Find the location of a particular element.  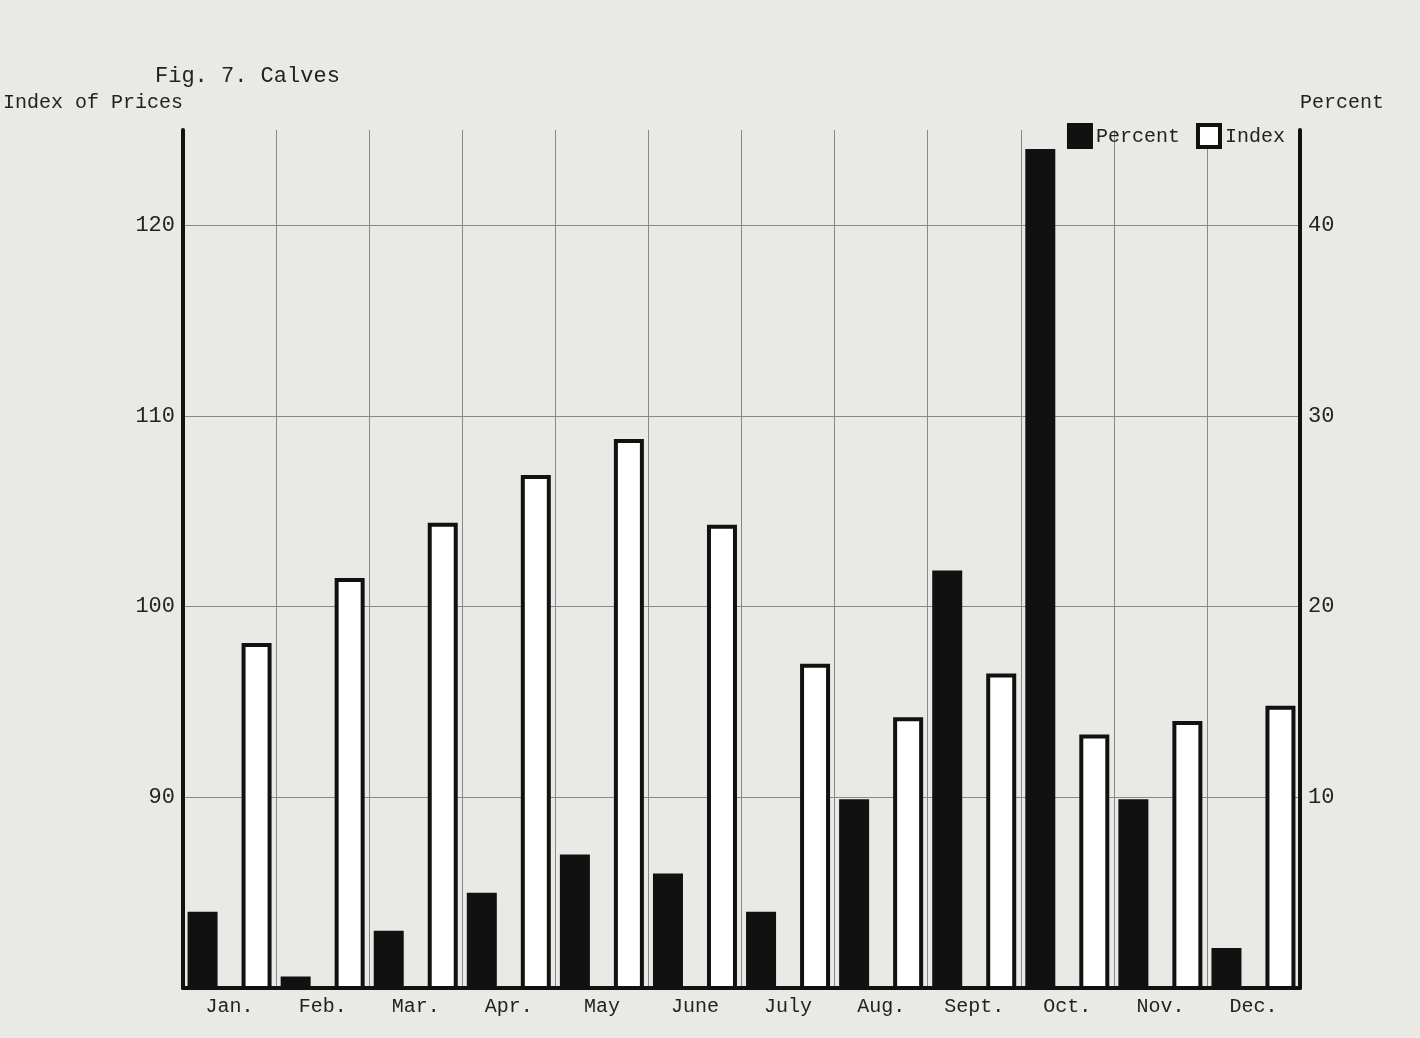

x-tick-label: Feb. is located at coordinates (322, 1006).